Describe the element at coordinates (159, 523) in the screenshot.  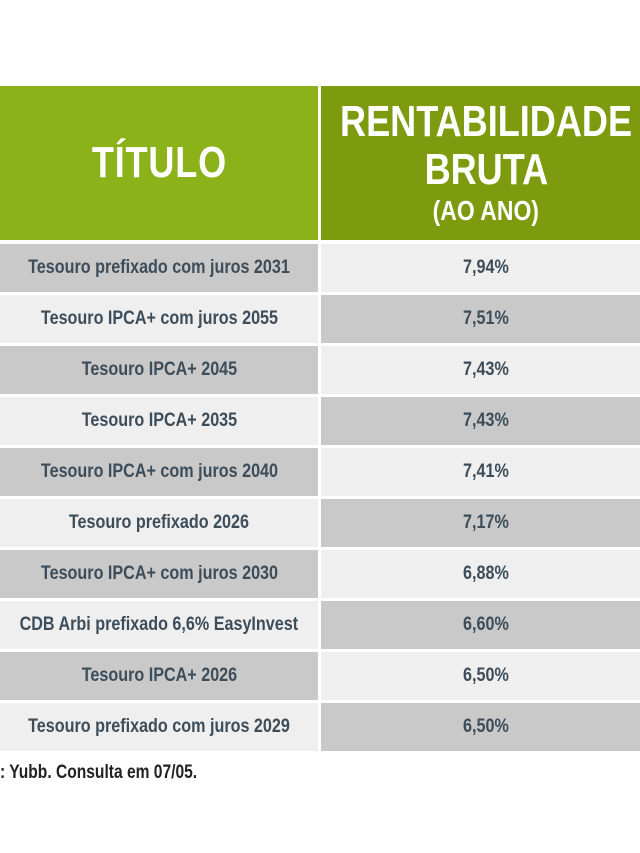
I see `cell-titulo: Tesouro prefixado 2026` at that location.